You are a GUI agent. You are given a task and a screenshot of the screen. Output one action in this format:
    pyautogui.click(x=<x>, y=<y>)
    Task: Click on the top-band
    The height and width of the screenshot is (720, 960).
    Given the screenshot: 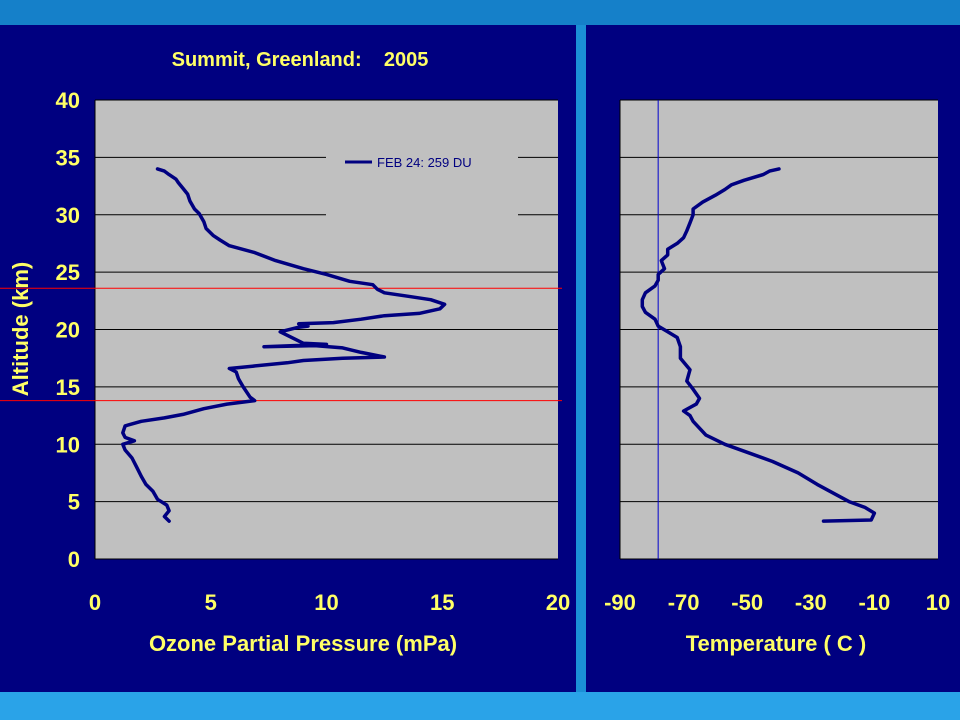 What is the action you would take?
    pyautogui.click(x=480, y=12)
    